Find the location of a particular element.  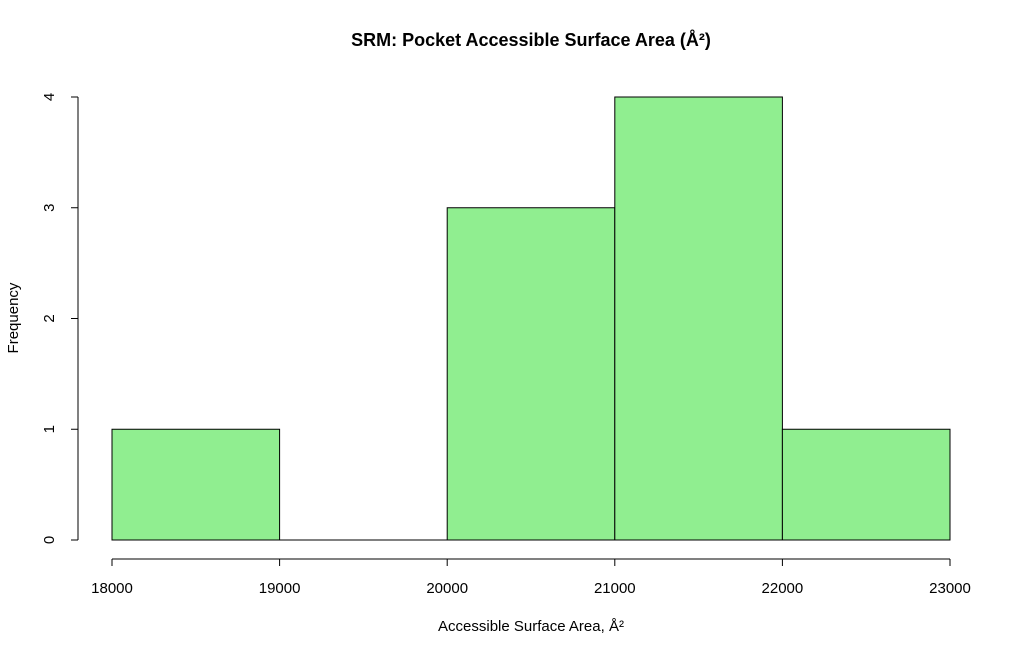

x-tick-label: 18000 is located at coordinates (112, 588).